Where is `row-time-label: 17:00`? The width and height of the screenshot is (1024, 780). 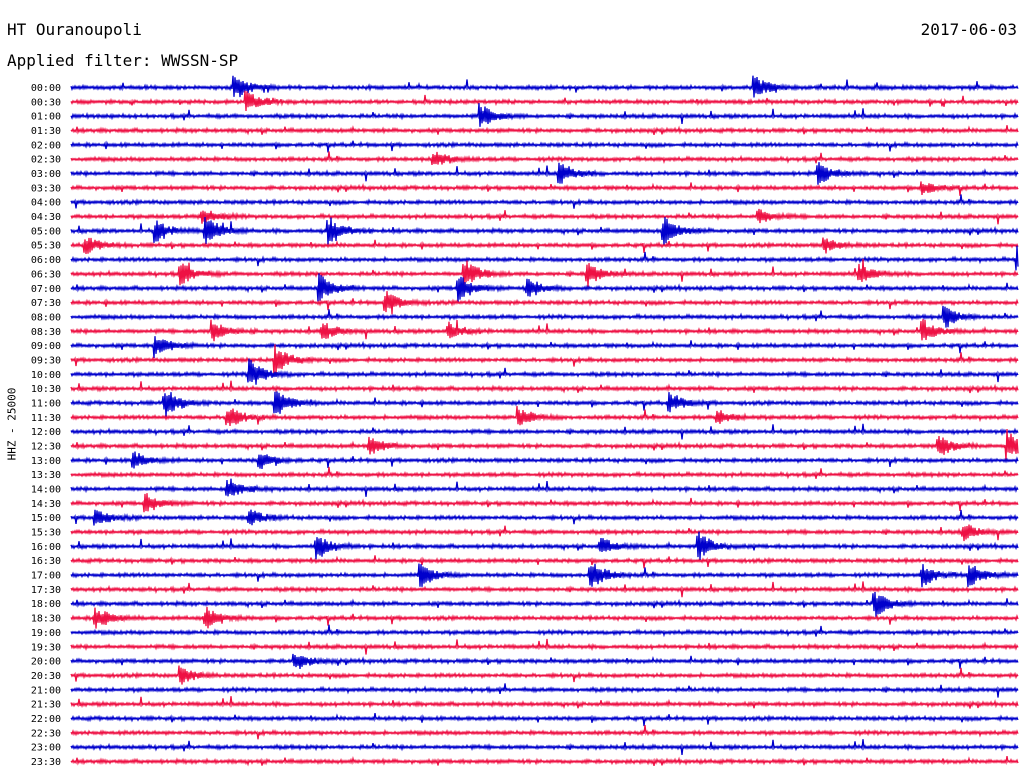
row-time-label: 17:00 is located at coordinates (46, 576).